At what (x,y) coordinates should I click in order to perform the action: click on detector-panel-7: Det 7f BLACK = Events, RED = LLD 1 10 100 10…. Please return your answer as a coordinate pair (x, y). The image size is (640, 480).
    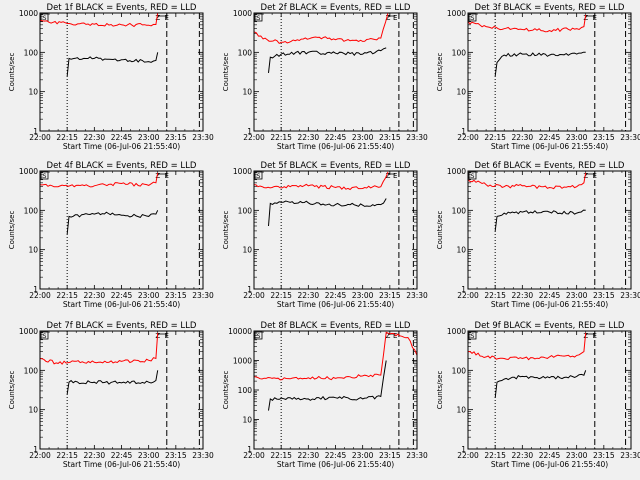
    Looking at the image, I should click on (111, 395).